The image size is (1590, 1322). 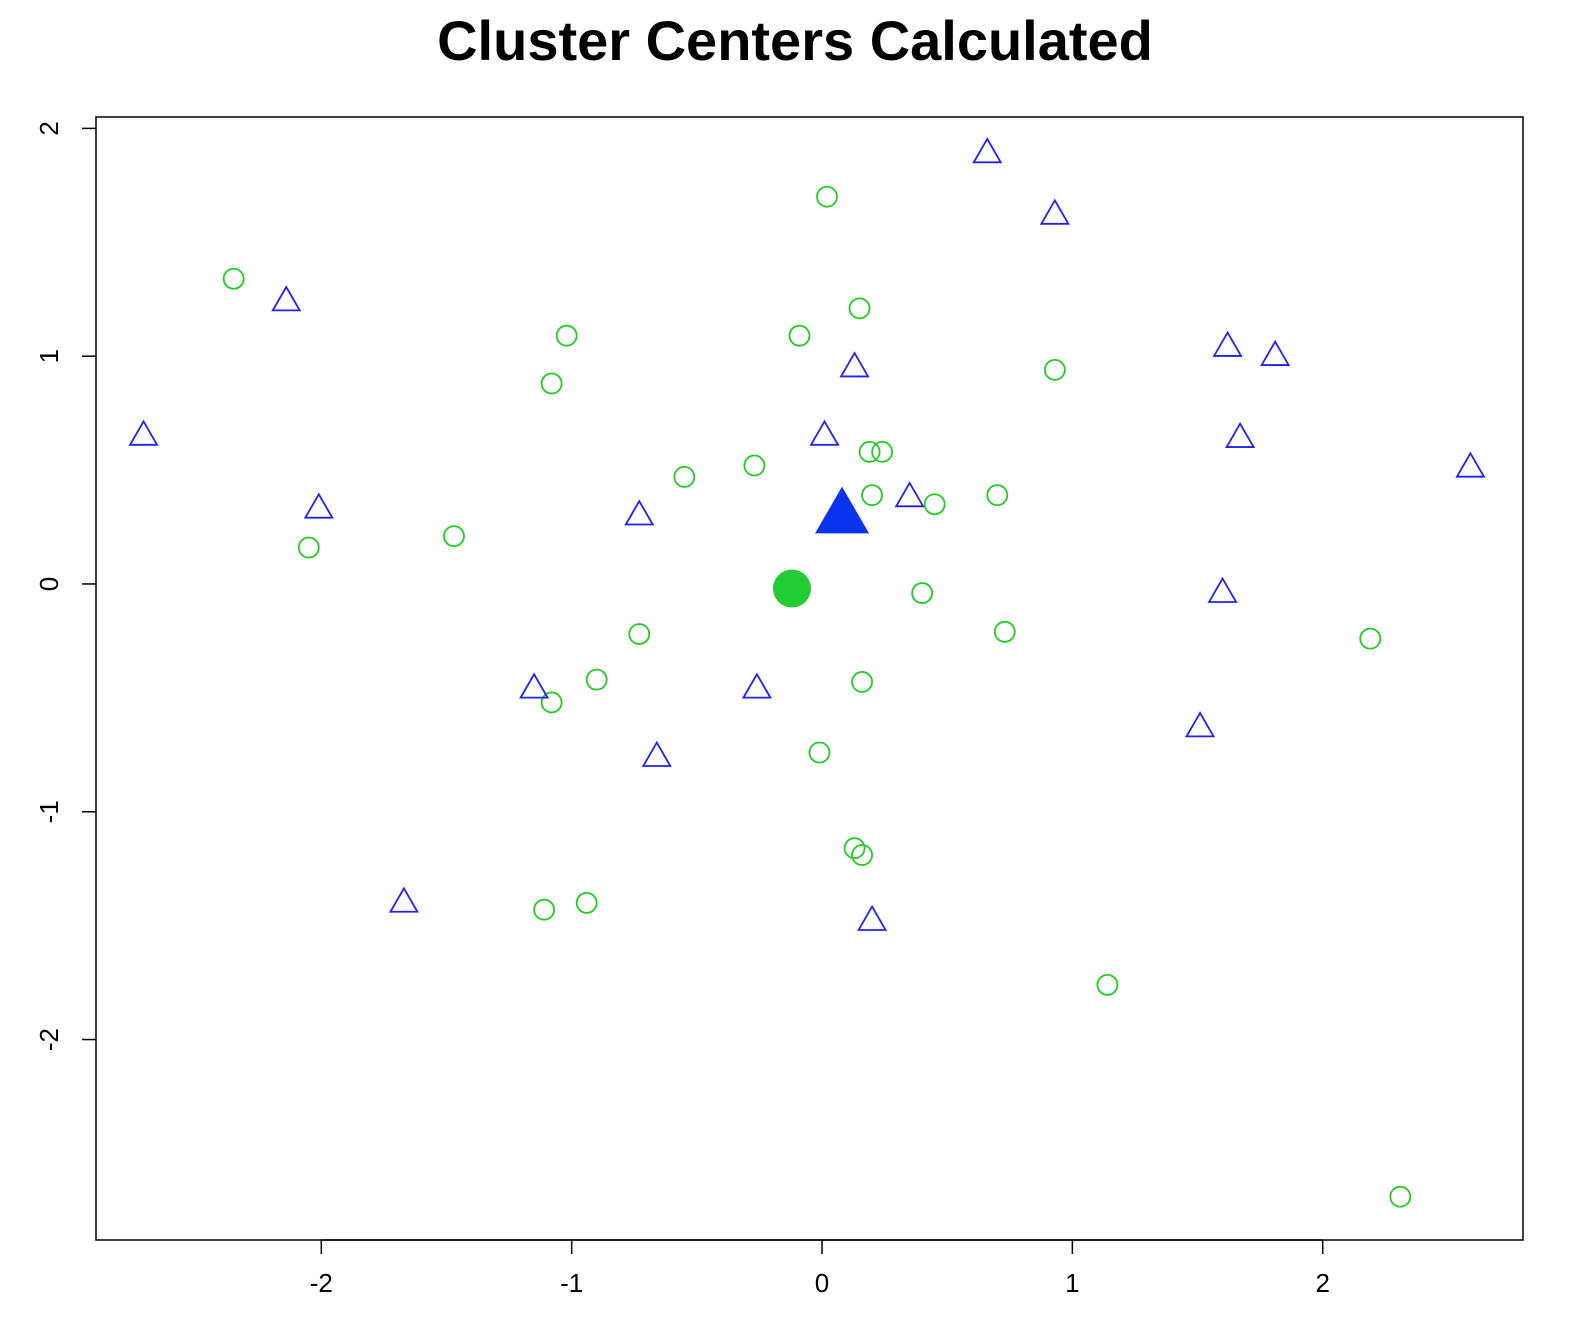 I want to click on x-tick-label: 1, so click(x=1072, y=1283).